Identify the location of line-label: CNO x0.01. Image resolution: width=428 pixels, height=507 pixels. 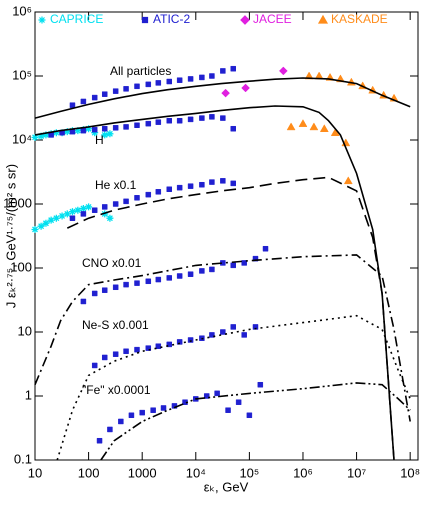
(112, 263).